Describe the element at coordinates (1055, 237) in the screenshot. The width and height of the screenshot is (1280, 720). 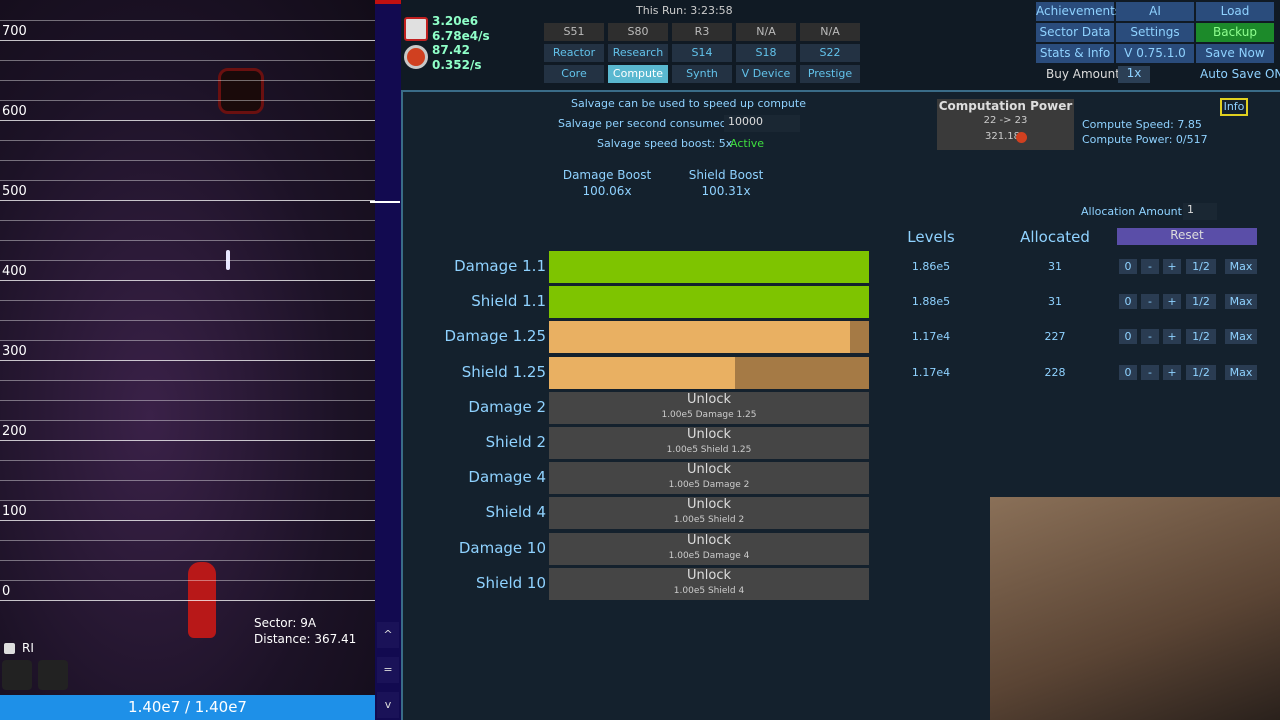
I see `allocated-header: Allocated` at that location.